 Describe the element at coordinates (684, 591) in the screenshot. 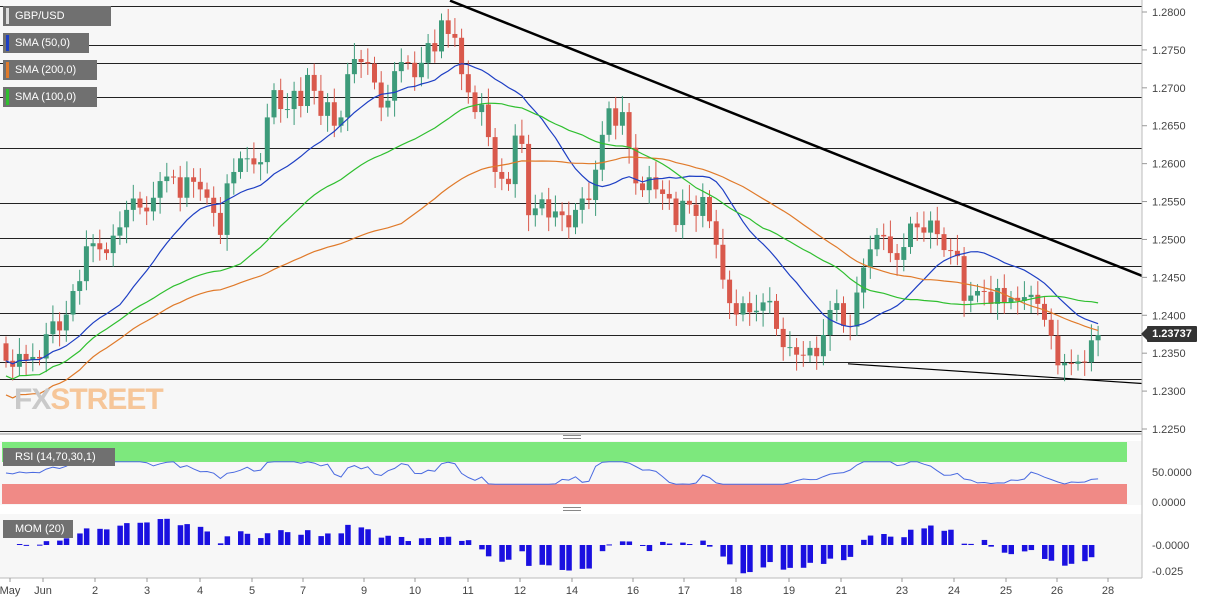

I see `time-tick-label: 17` at that location.